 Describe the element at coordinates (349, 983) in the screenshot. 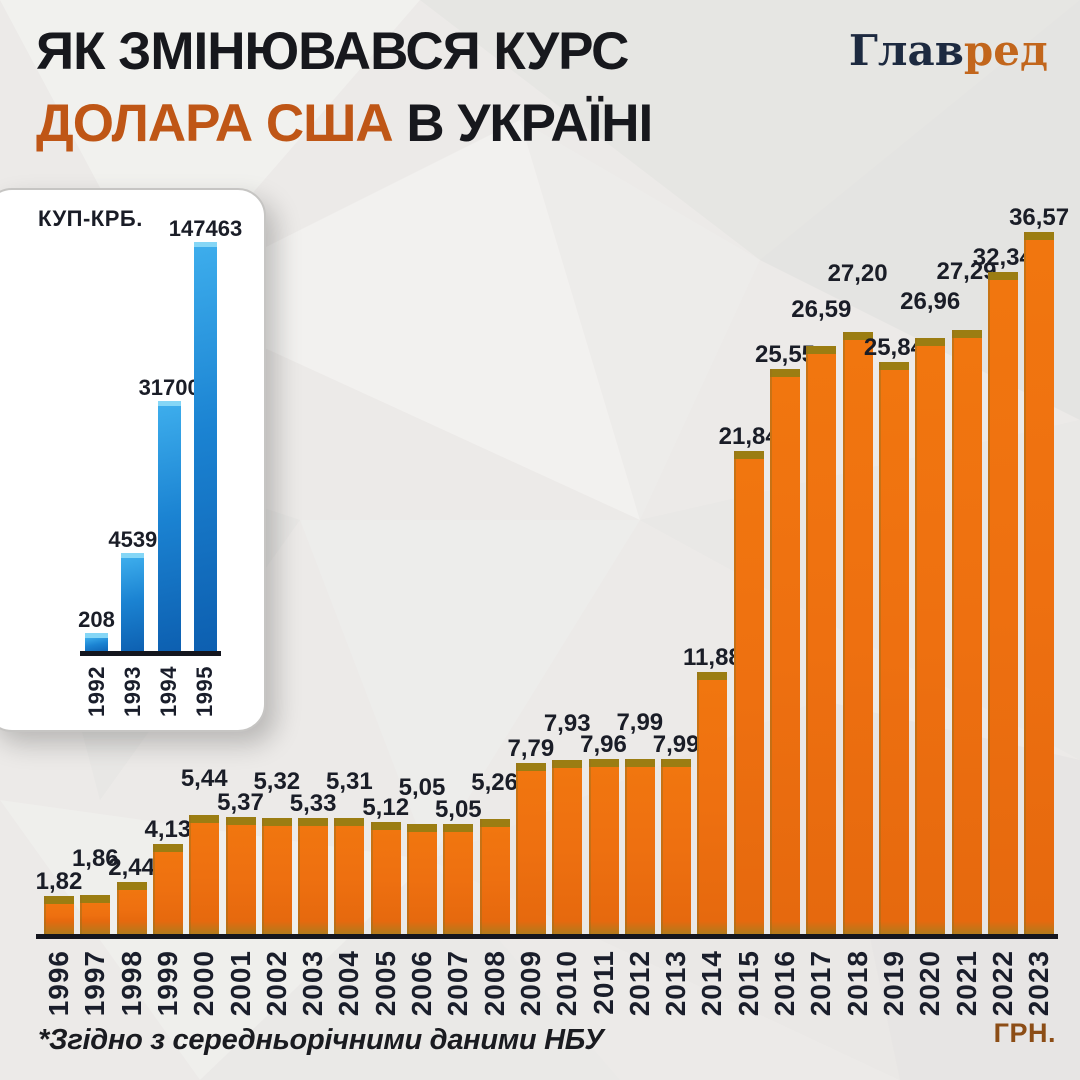

I see `x-tick-label-2004: 2004` at that location.